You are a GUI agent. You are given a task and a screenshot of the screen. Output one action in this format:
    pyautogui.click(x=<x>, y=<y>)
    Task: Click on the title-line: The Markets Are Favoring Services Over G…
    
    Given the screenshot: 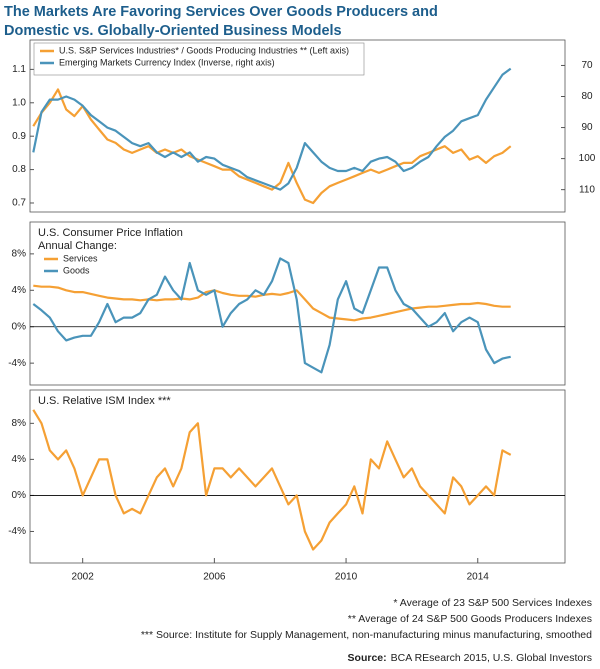 What is the action you would take?
    pyautogui.click(x=221, y=12)
    